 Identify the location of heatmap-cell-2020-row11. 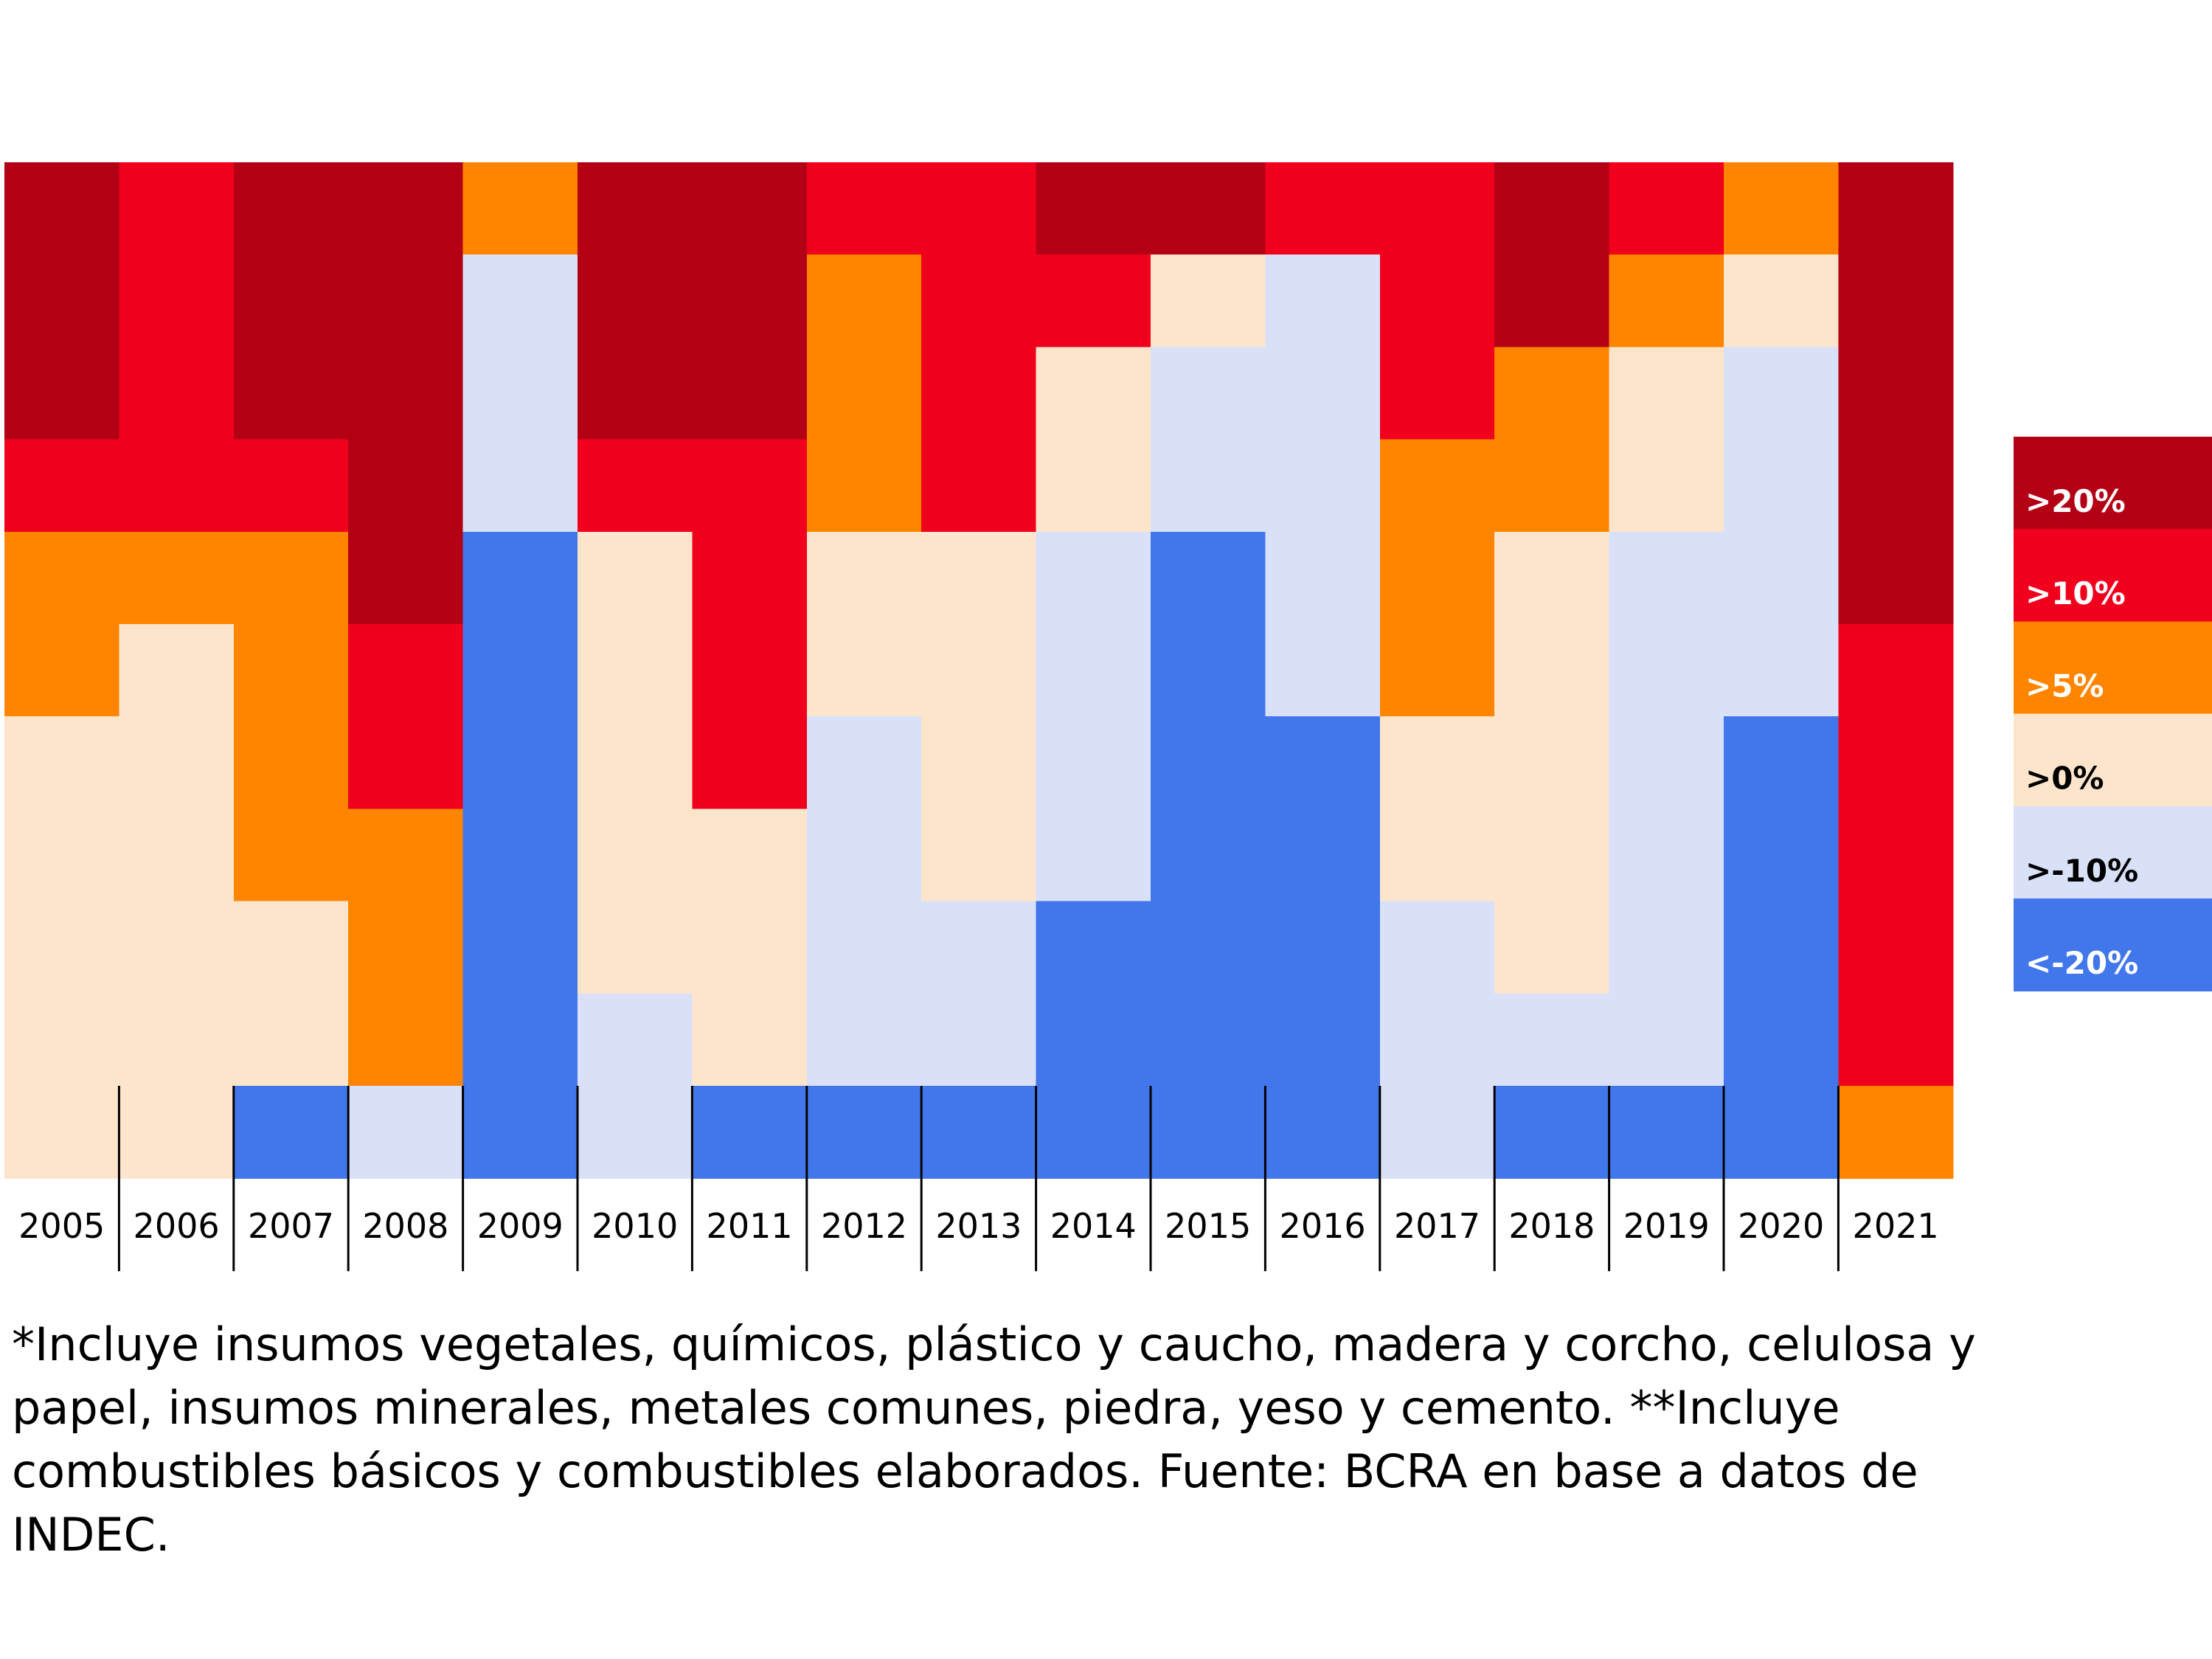
(1782, 1132).